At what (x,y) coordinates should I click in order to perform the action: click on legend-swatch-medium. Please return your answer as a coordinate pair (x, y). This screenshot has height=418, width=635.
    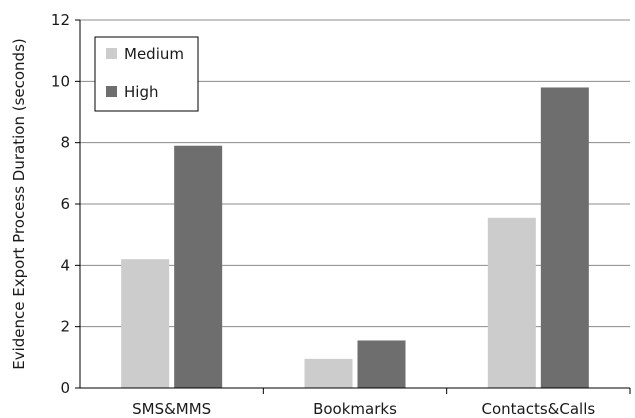
    Looking at the image, I should click on (111, 53).